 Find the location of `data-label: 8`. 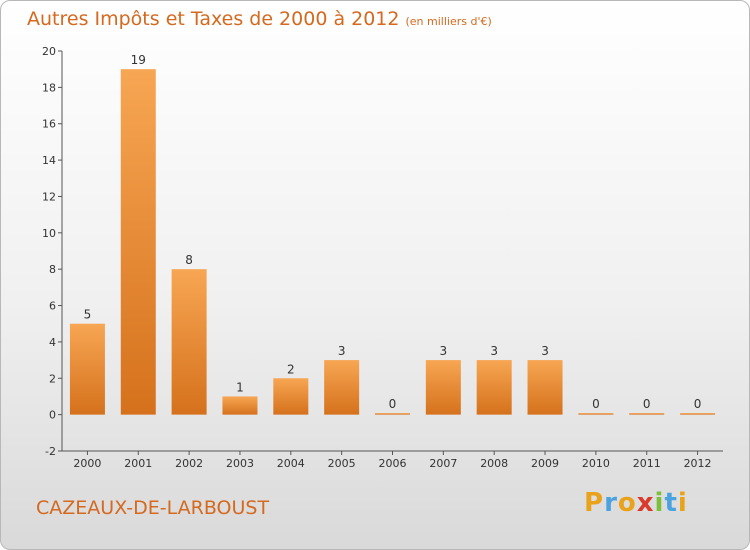

data-label: 8 is located at coordinates (189, 260).